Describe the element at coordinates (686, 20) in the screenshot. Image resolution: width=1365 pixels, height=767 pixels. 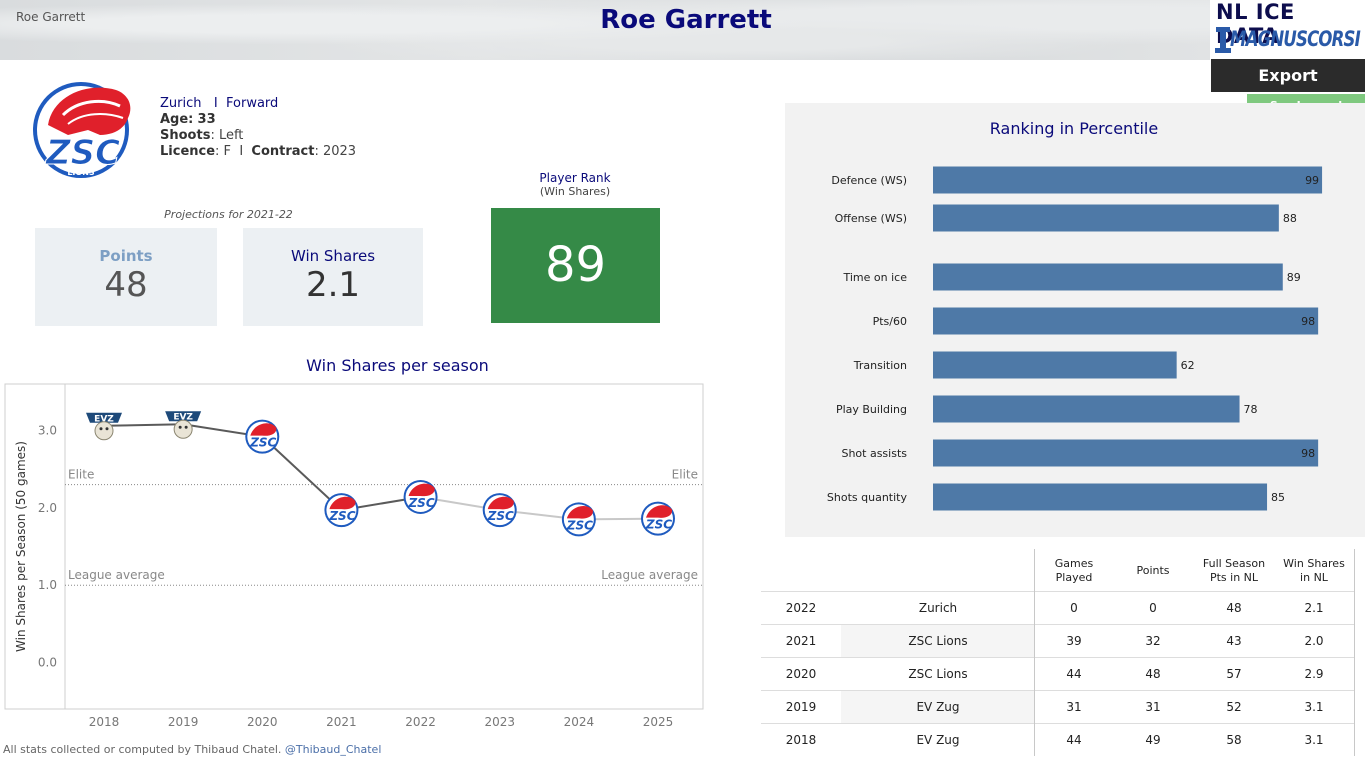
I see `page-title: Roe Garrett` at that location.